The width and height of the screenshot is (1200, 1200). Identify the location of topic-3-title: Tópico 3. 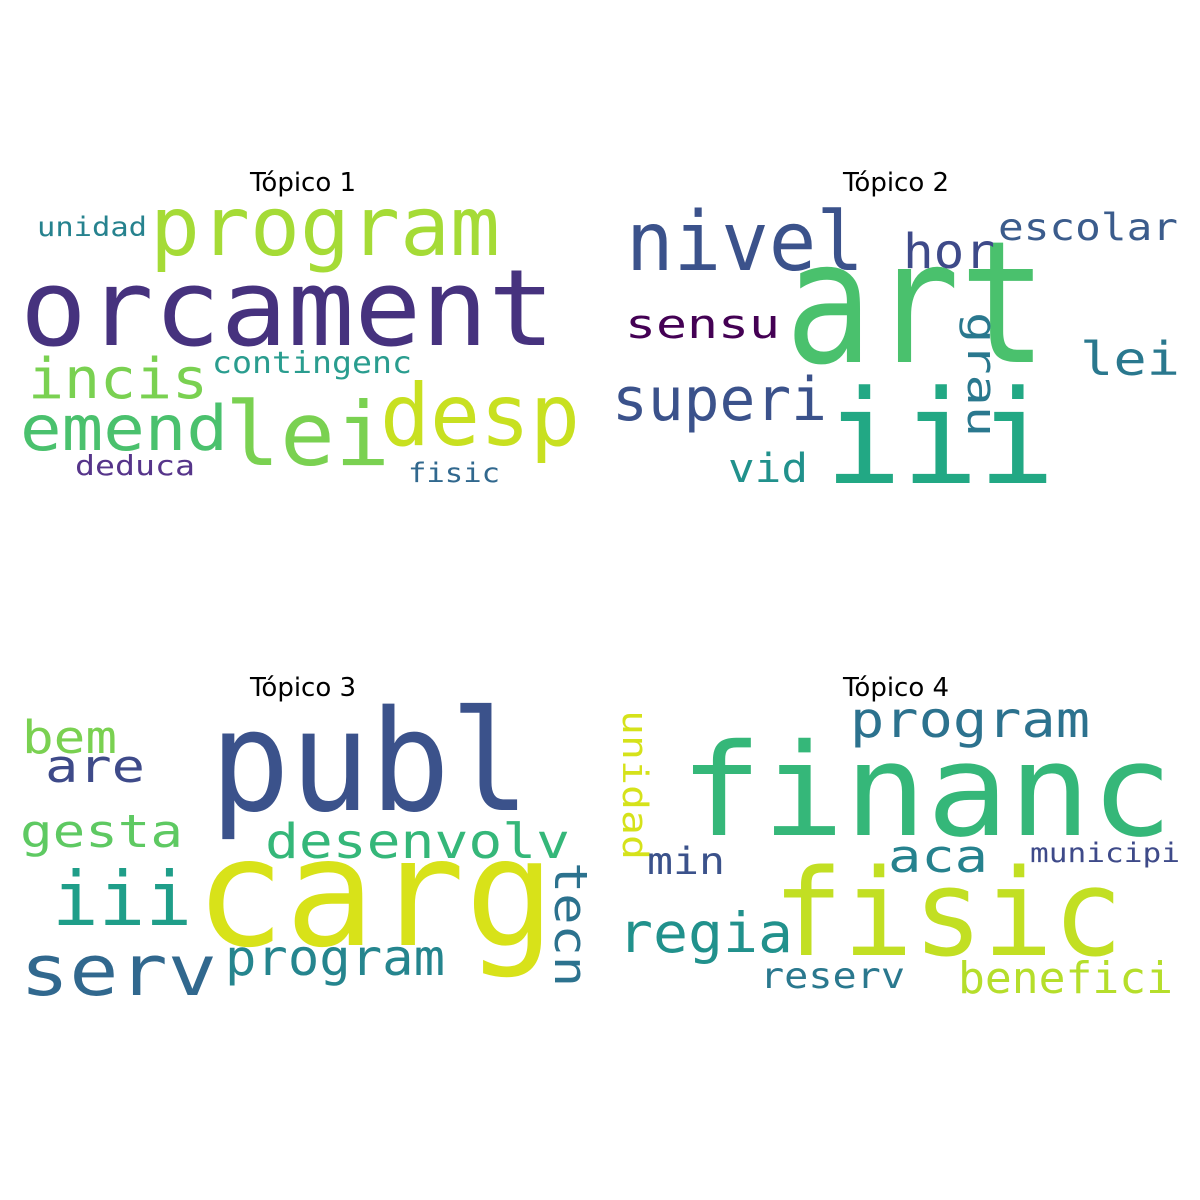
(303, 688).